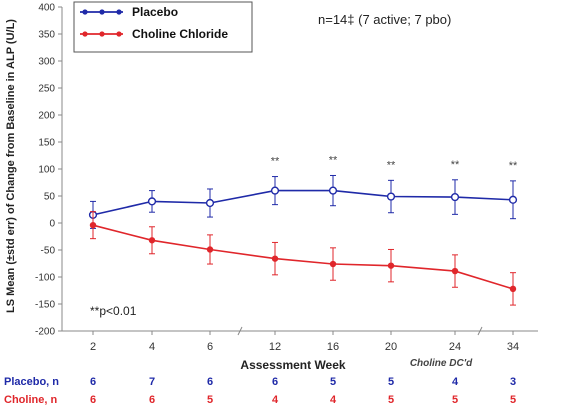 This screenshot has height=410, width=568. I want to click on legend-label-choline: Choline Chloride, so click(180, 34).